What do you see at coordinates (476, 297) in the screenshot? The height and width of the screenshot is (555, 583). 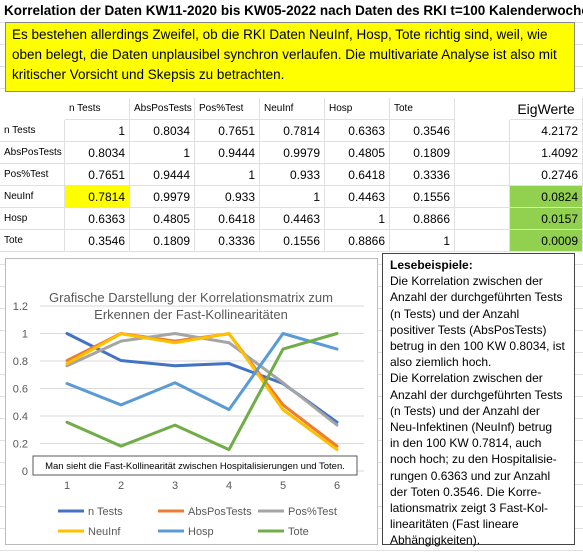 I see `reading-line: Anzahl der durchgeführten Tests` at bounding box center [476, 297].